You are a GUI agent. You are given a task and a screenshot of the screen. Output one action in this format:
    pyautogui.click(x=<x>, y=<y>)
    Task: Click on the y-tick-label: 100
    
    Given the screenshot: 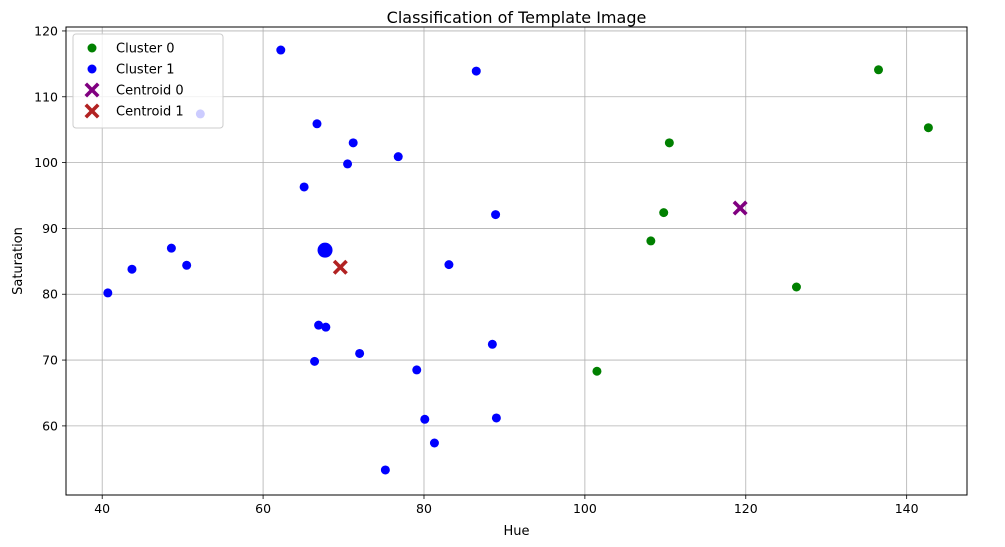 What is the action you would take?
    pyautogui.click(x=46, y=162)
    